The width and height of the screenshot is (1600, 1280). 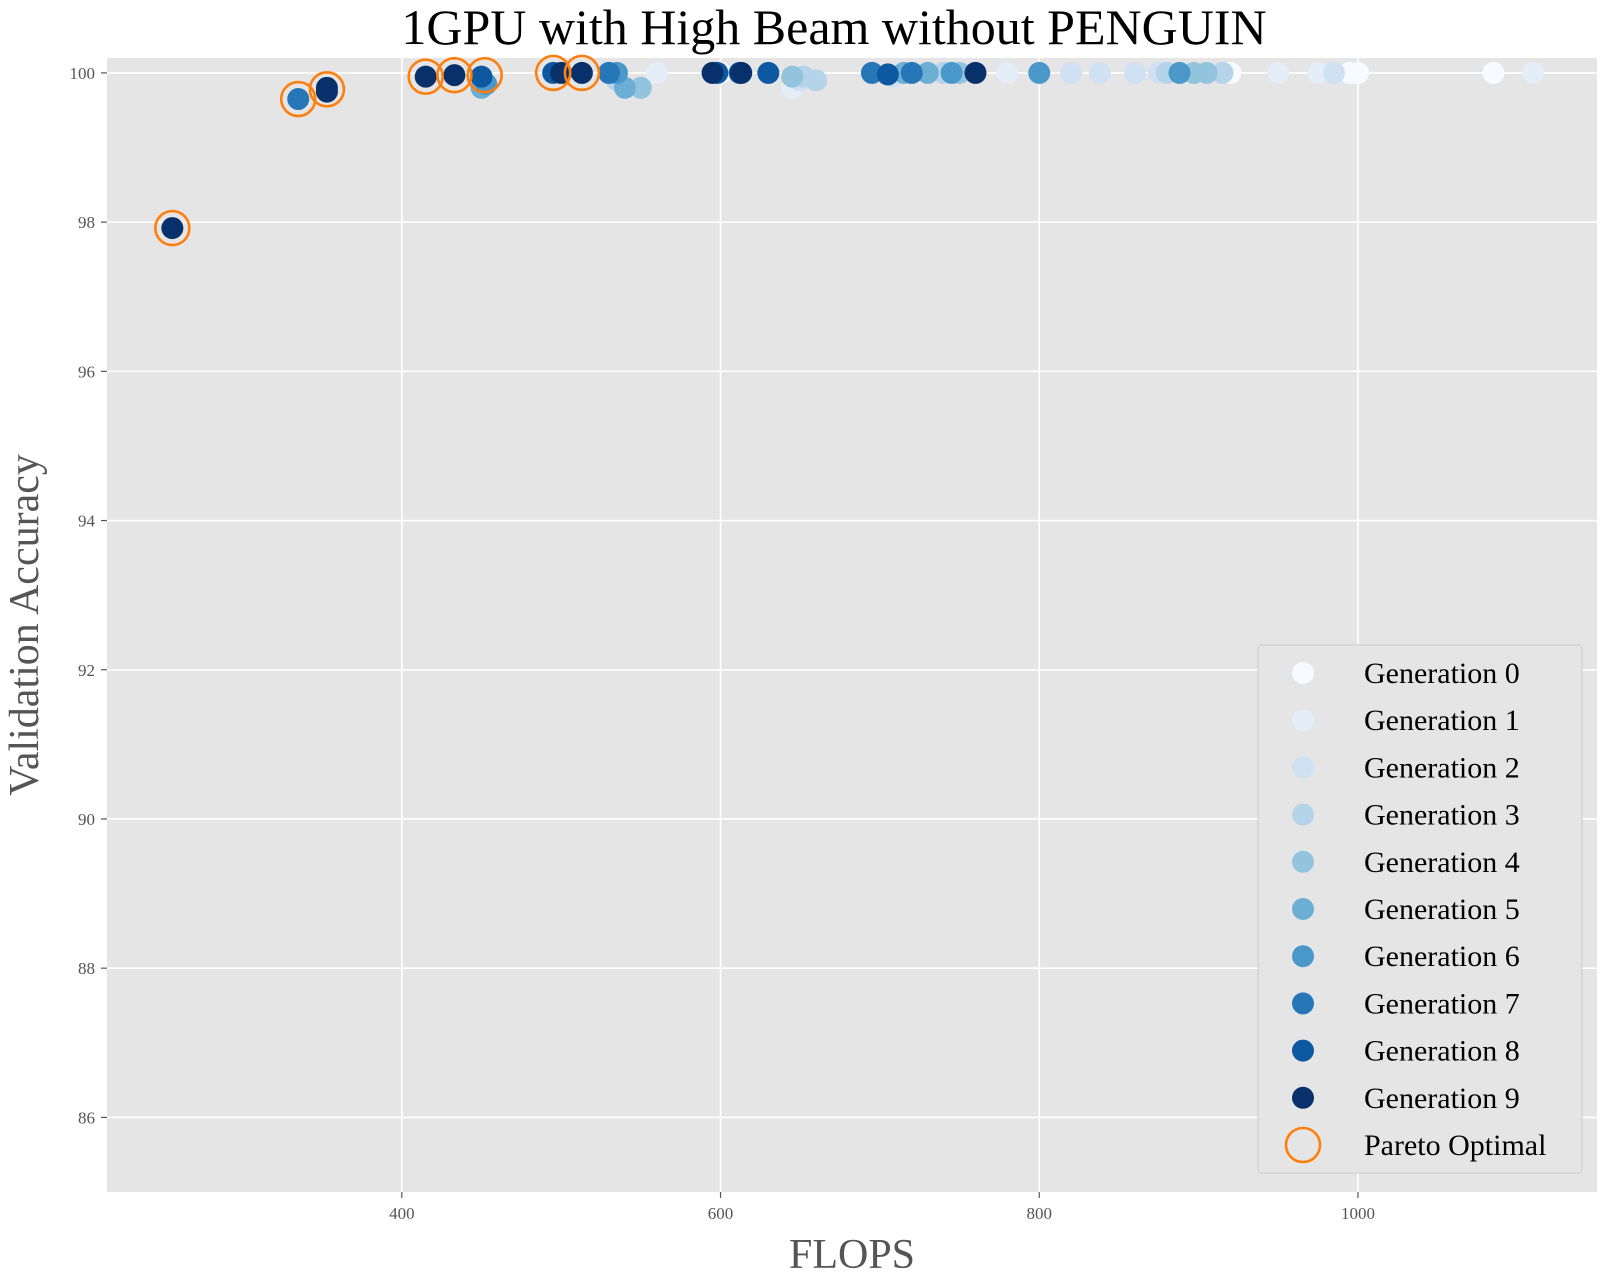 What do you see at coordinates (1442, 1003) in the screenshot?
I see `legend-label: Generation 7` at bounding box center [1442, 1003].